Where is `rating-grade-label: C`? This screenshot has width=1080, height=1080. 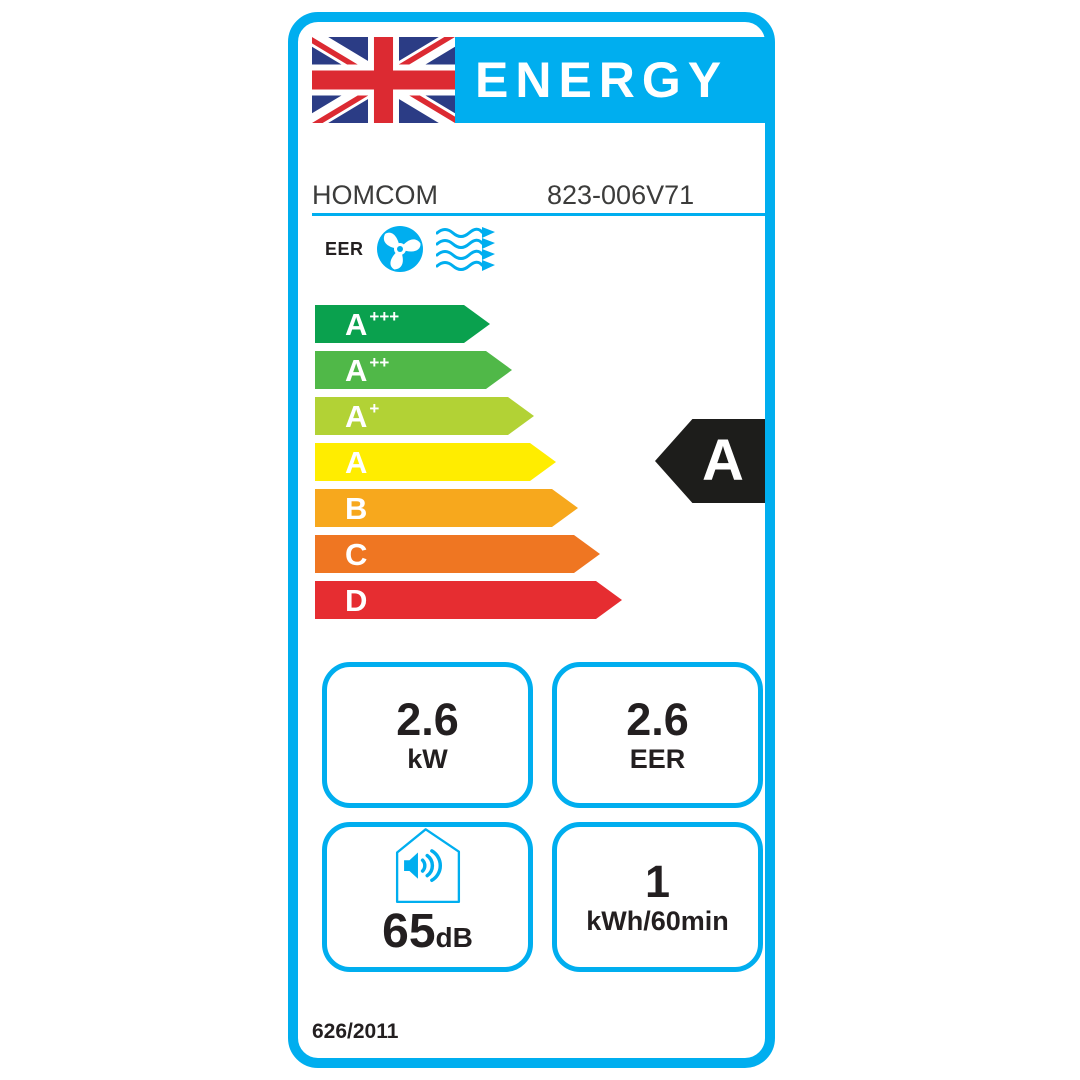 rating-grade-label: C is located at coordinates (356, 554).